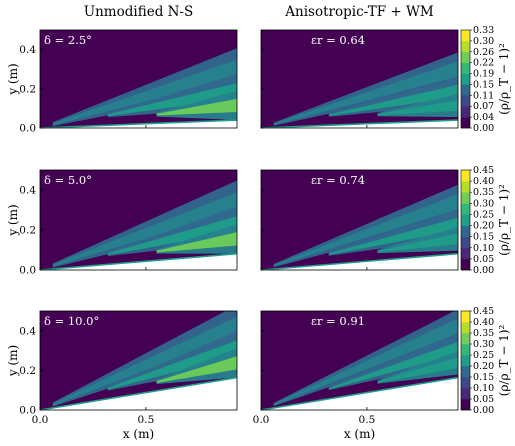 This screenshot has height=446, width=515. Describe the element at coordinates (483, 181) in the screenshot. I see `colorbar-tick-label: 0.40` at that location.